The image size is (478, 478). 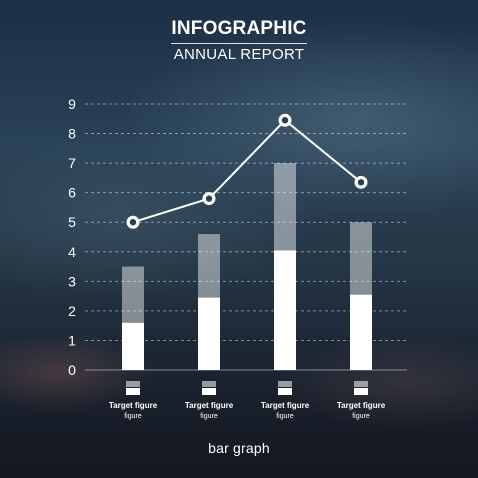 What do you see at coordinates (239, 448) in the screenshot?
I see `chart-caption: bar graph` at bounding box center [239, 448].